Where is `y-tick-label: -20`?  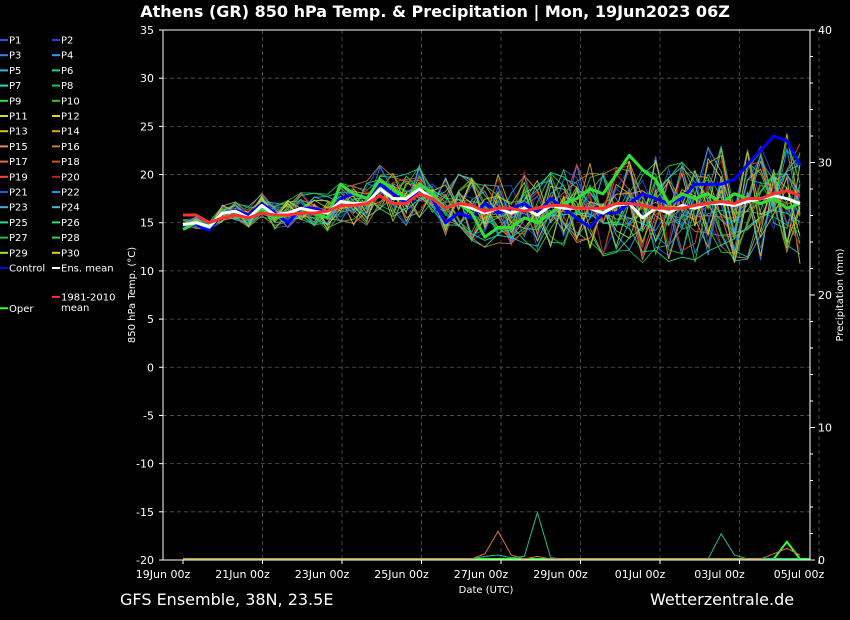
y-tick-label: -20 is located at coordinates (145, 560).